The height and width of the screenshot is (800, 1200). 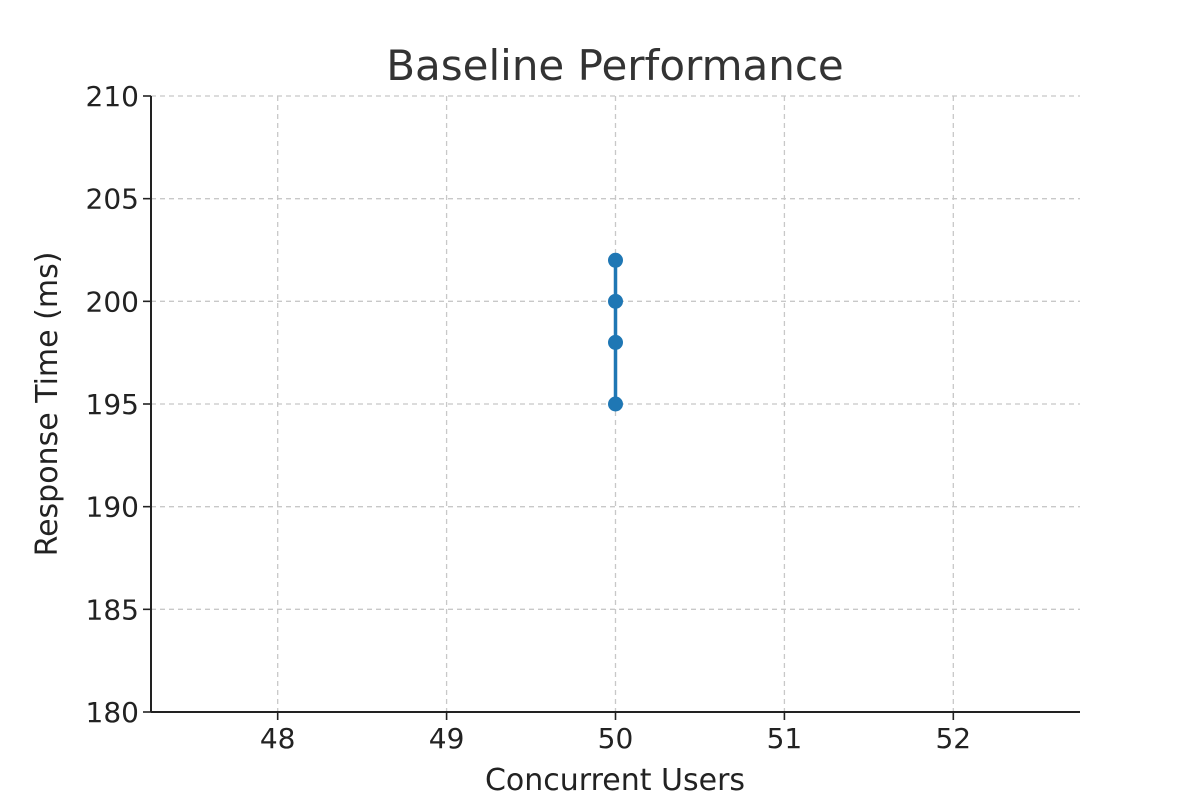 What do you see at coordinates (112, 96) in the screenshot?
I see `y-tick-label: 210` at bounding box center [112, 96].